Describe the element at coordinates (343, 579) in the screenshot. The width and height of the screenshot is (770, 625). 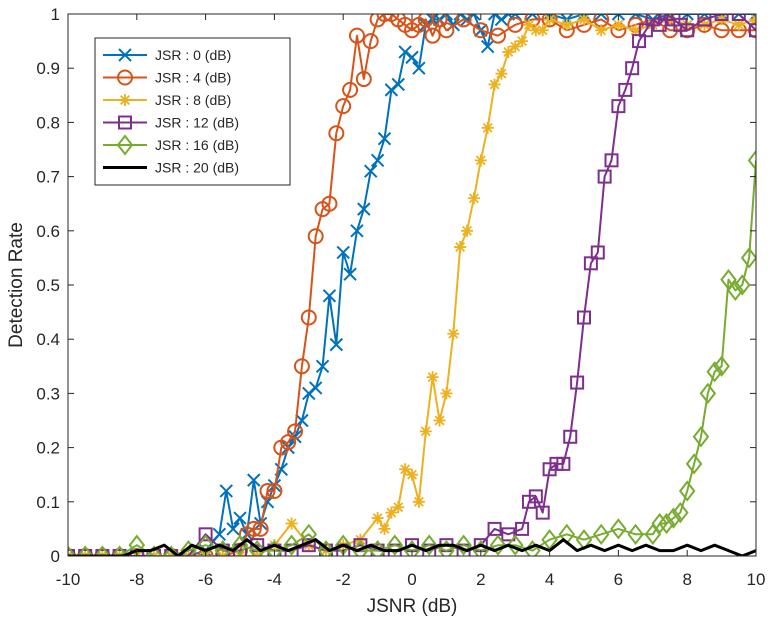
I see `x-tick-label: -2` at that location.